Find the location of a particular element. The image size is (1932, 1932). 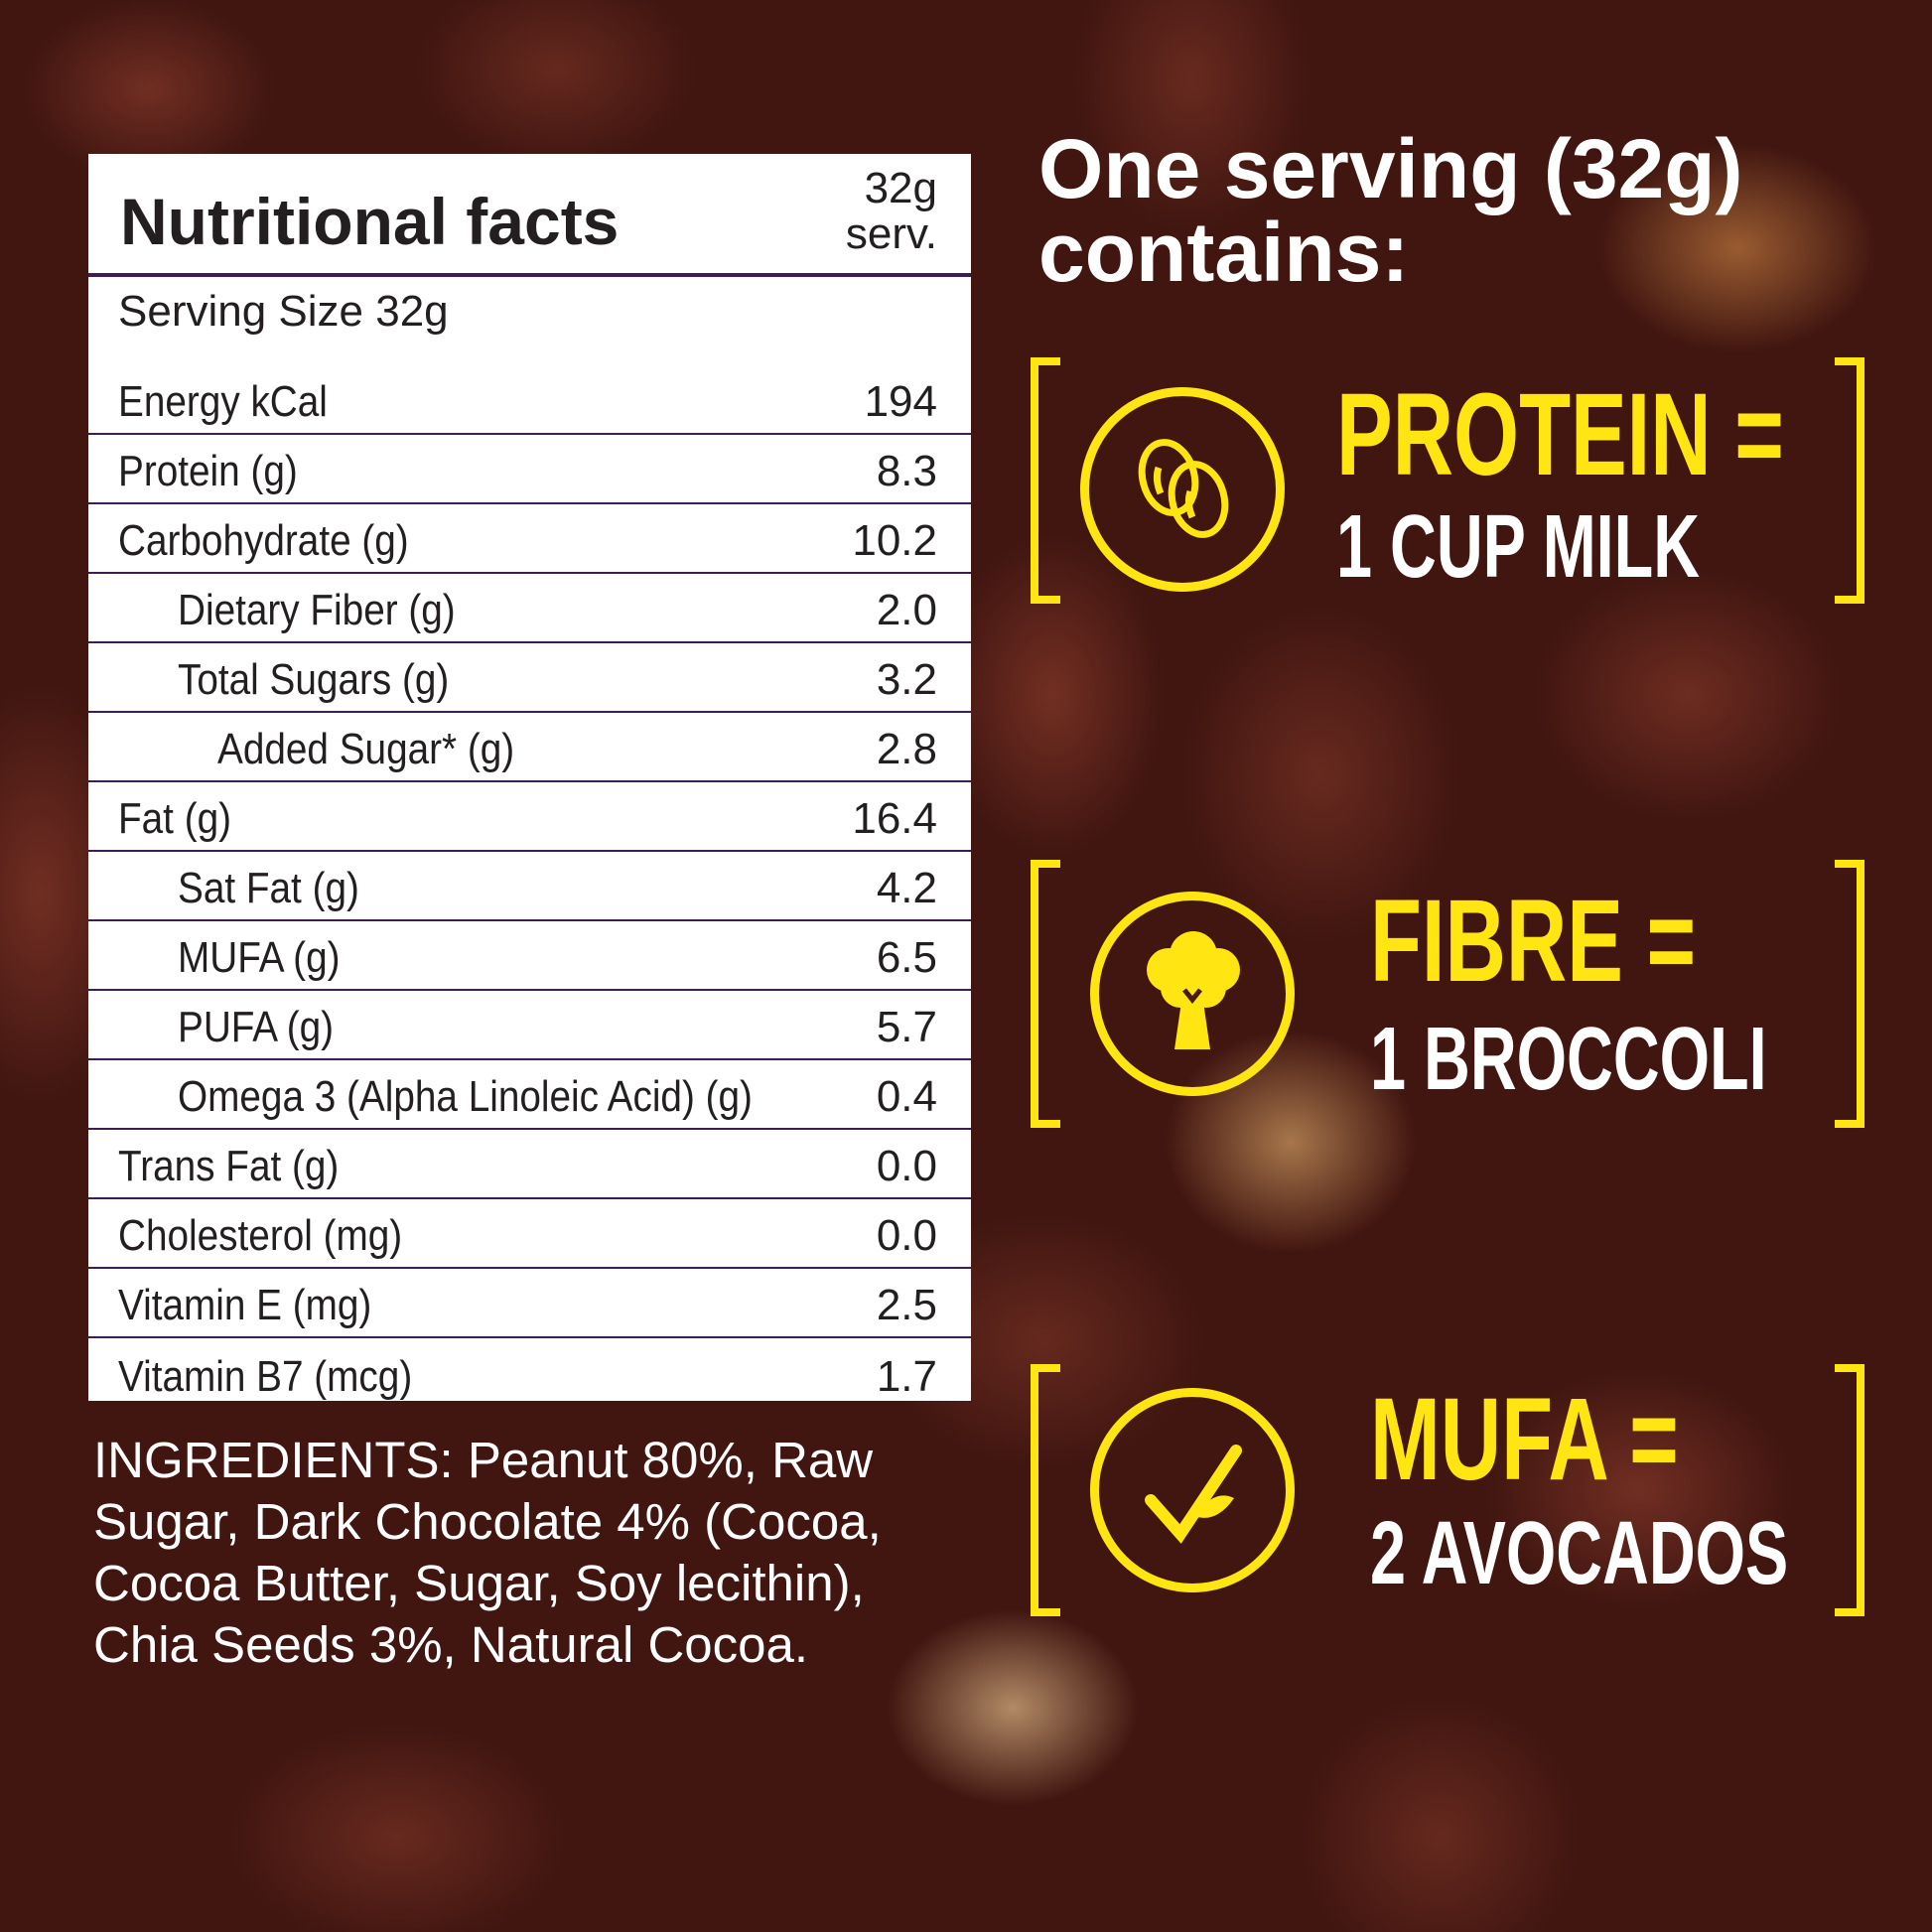

serving-label: 32g serv. is located at coordinates (891, 212).